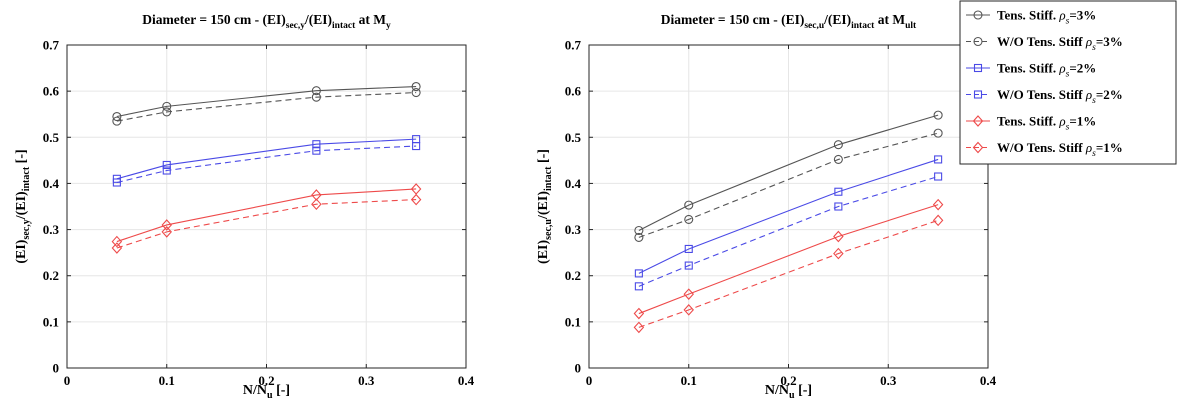 This screenshot has width=1177, height=399. I want to click on legend-entry: Tens. Stiff. ρs=1%, so click(1031, 123).